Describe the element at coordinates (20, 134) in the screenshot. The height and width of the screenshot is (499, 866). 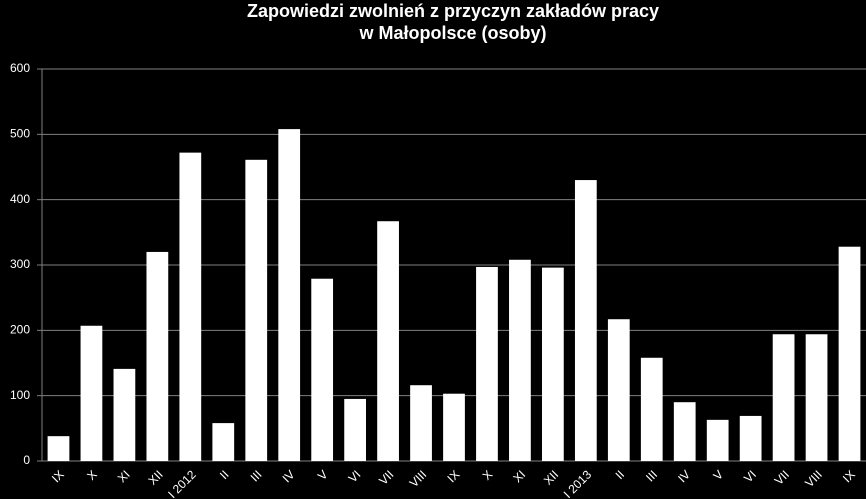
I see `y-tick-label: 500` at that location.